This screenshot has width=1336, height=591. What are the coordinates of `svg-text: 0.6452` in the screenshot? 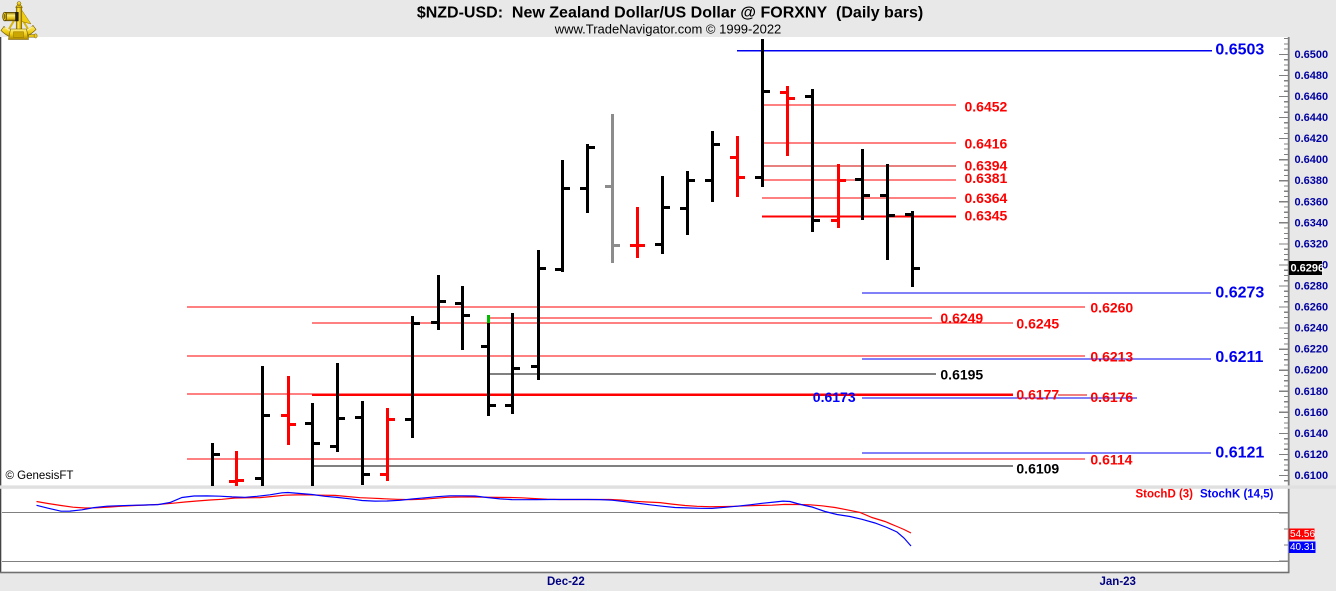 It's located at (986, 106).